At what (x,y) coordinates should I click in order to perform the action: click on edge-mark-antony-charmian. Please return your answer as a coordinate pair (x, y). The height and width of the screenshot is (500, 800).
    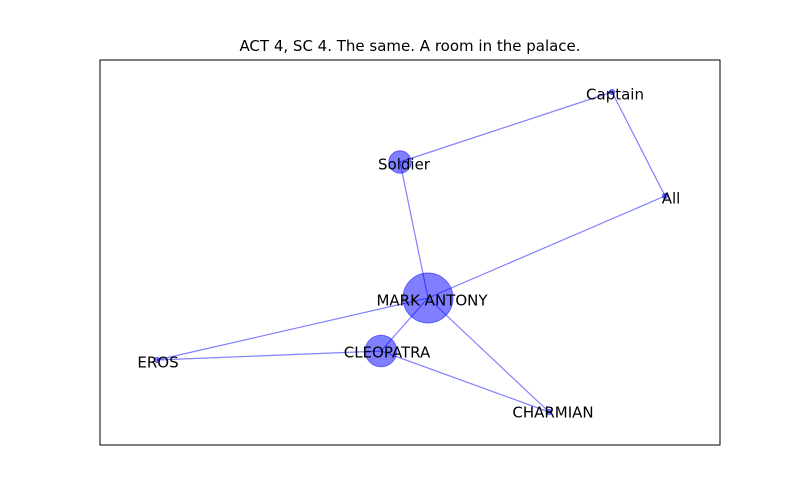
    Looking at the image, I should click on (488, 355).